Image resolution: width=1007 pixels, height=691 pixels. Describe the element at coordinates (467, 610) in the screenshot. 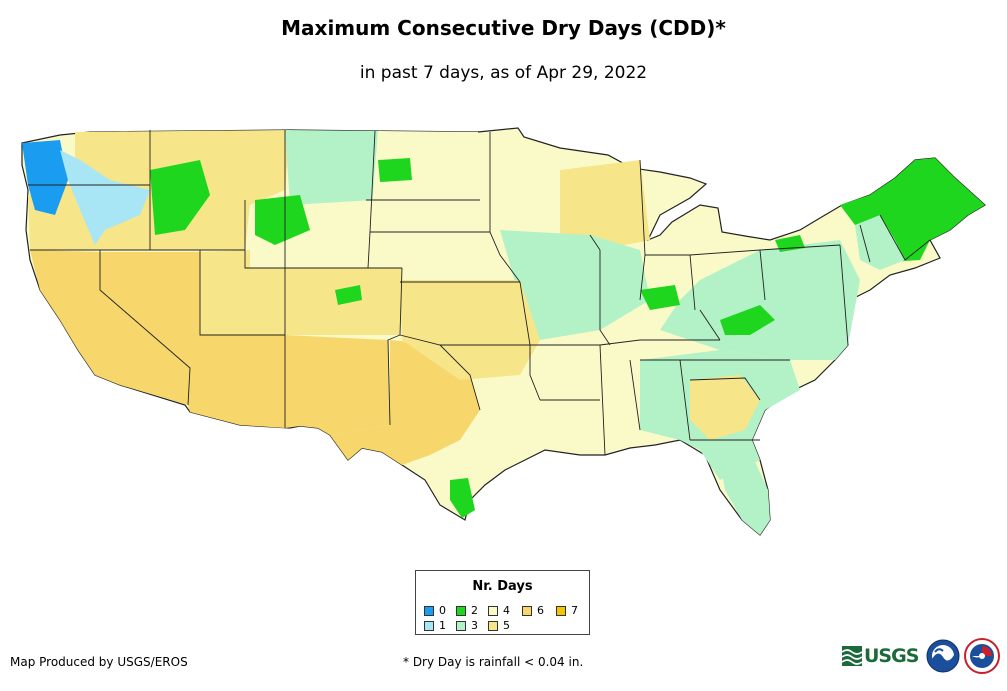

I see `legend-item-2: 2` at that location.